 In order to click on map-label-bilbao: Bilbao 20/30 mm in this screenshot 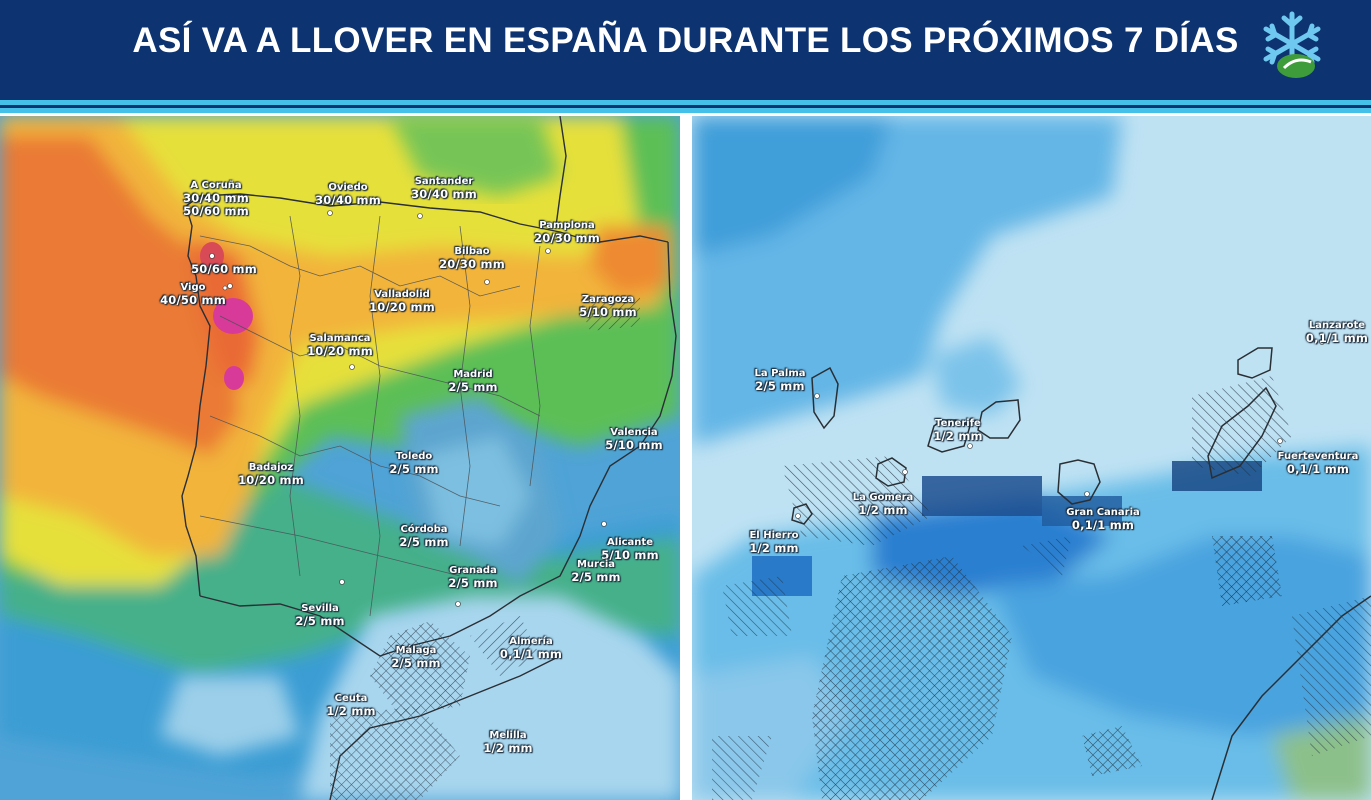, I will do `click(472, 258)`.